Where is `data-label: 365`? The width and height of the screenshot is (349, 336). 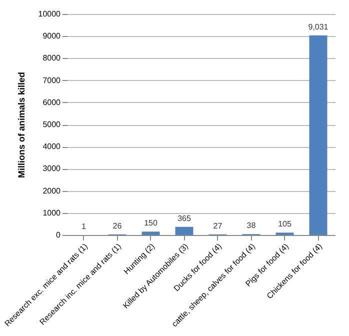 data-label: 365 is located at coordinates (185, 218).